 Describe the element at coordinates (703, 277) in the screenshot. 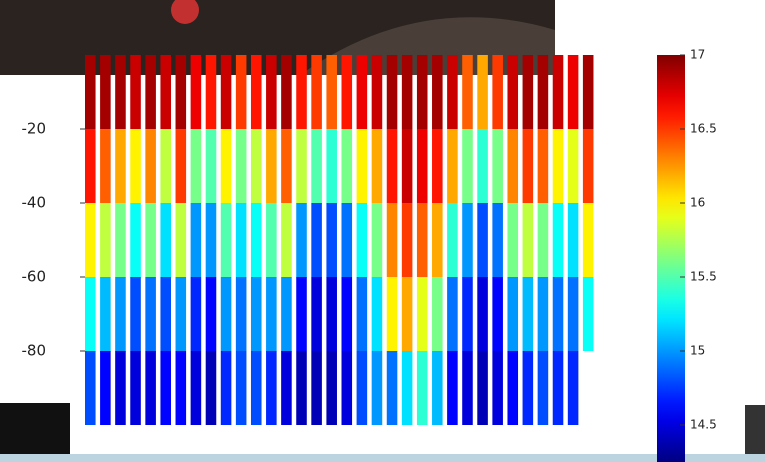

I see `colorbar-tick-label: 15.5` at that location.